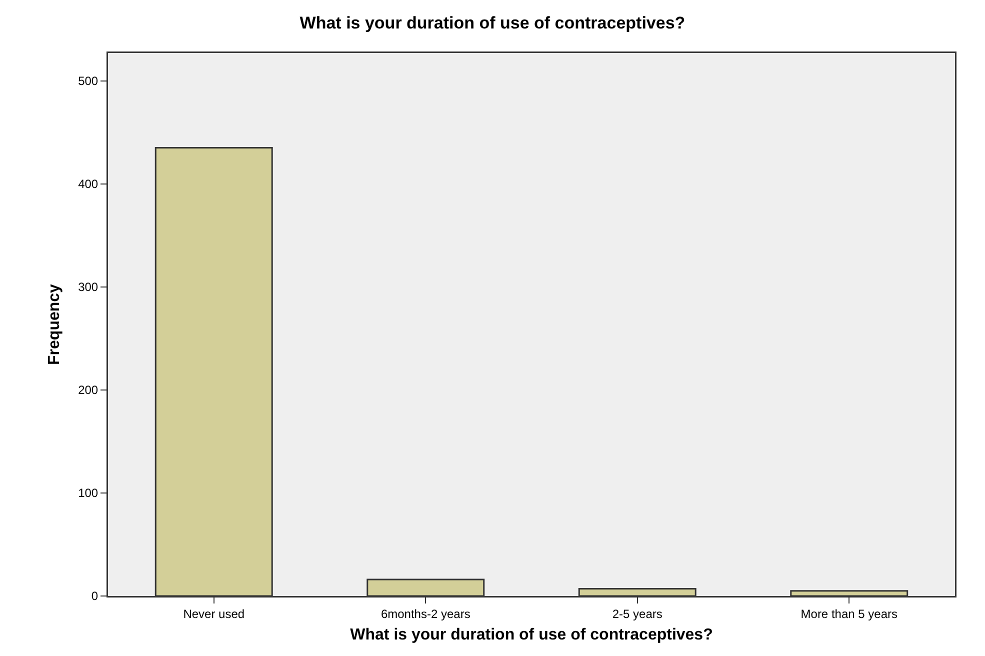 The height and width of the screenshot is (656, 985). Describe the element at coordinates (94, 596) in the screenshot. I see `y-tick-label: 0` at that location.